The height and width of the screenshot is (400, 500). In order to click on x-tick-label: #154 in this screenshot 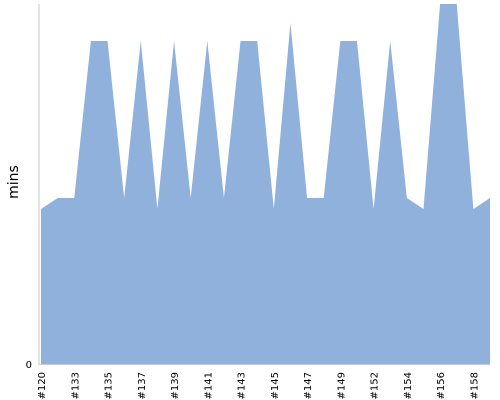, I will do `click(408, 385)`.